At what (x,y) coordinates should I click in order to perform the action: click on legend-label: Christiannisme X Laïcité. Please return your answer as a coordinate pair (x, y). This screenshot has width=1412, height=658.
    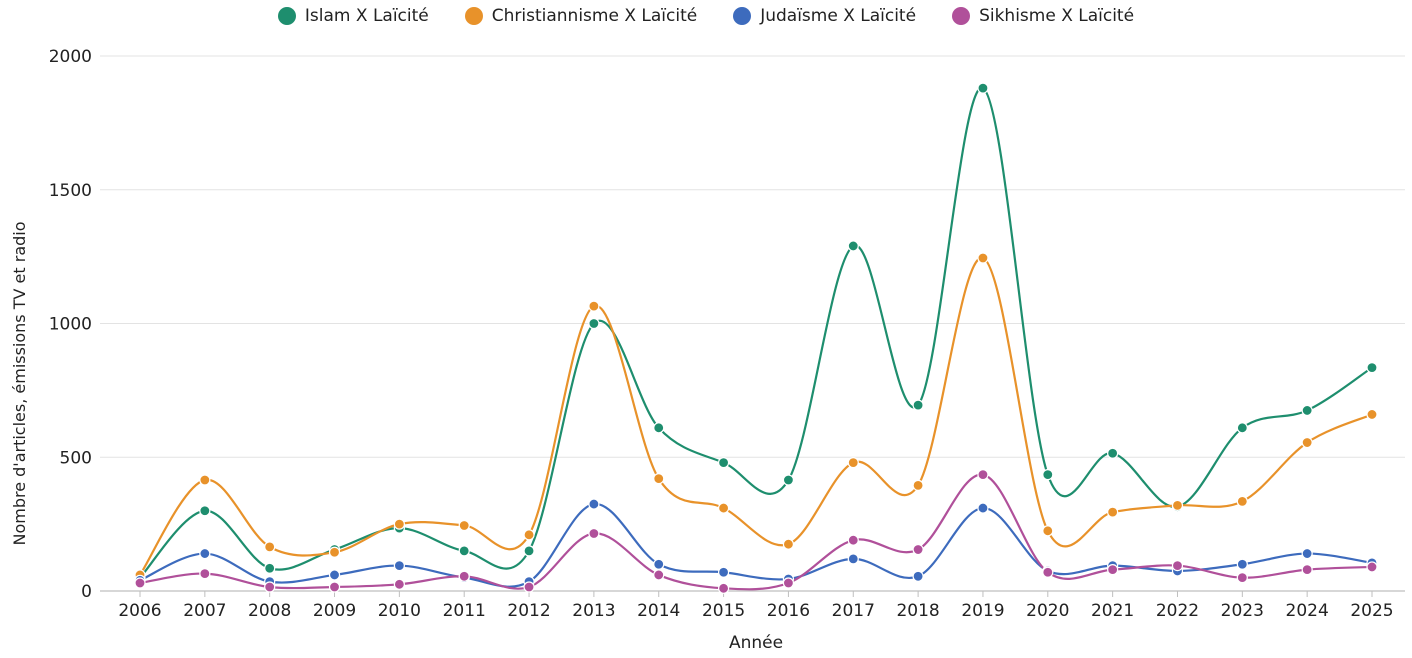
    Looking at the image, I should click on (594, 16).